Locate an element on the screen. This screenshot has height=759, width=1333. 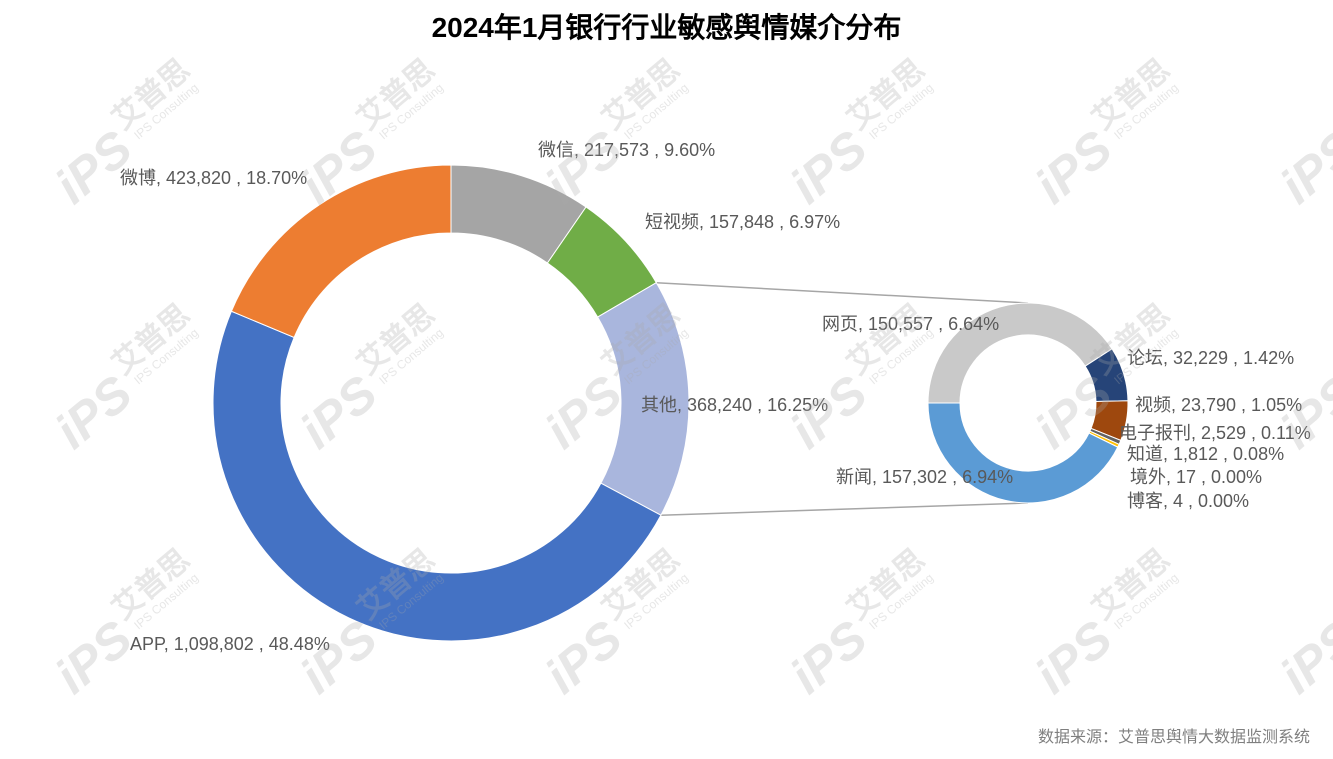
secondary-slice-label: 博客, 4 , 0.00% is located at coordinates (1188, 501).